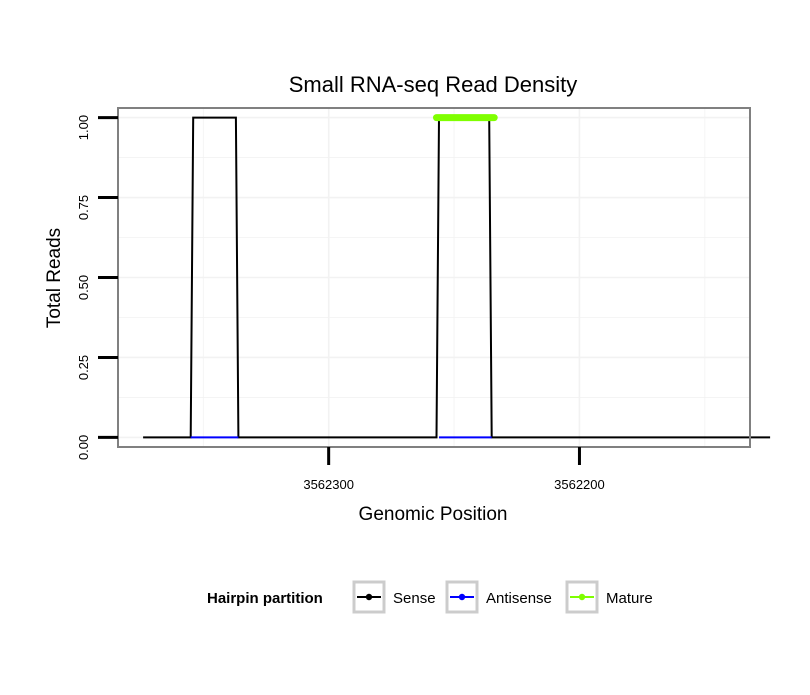 Image resolution: width=810 pixels, height=695 pixels. I want to click on x-tick-label: 3562200, so click(579, 484).